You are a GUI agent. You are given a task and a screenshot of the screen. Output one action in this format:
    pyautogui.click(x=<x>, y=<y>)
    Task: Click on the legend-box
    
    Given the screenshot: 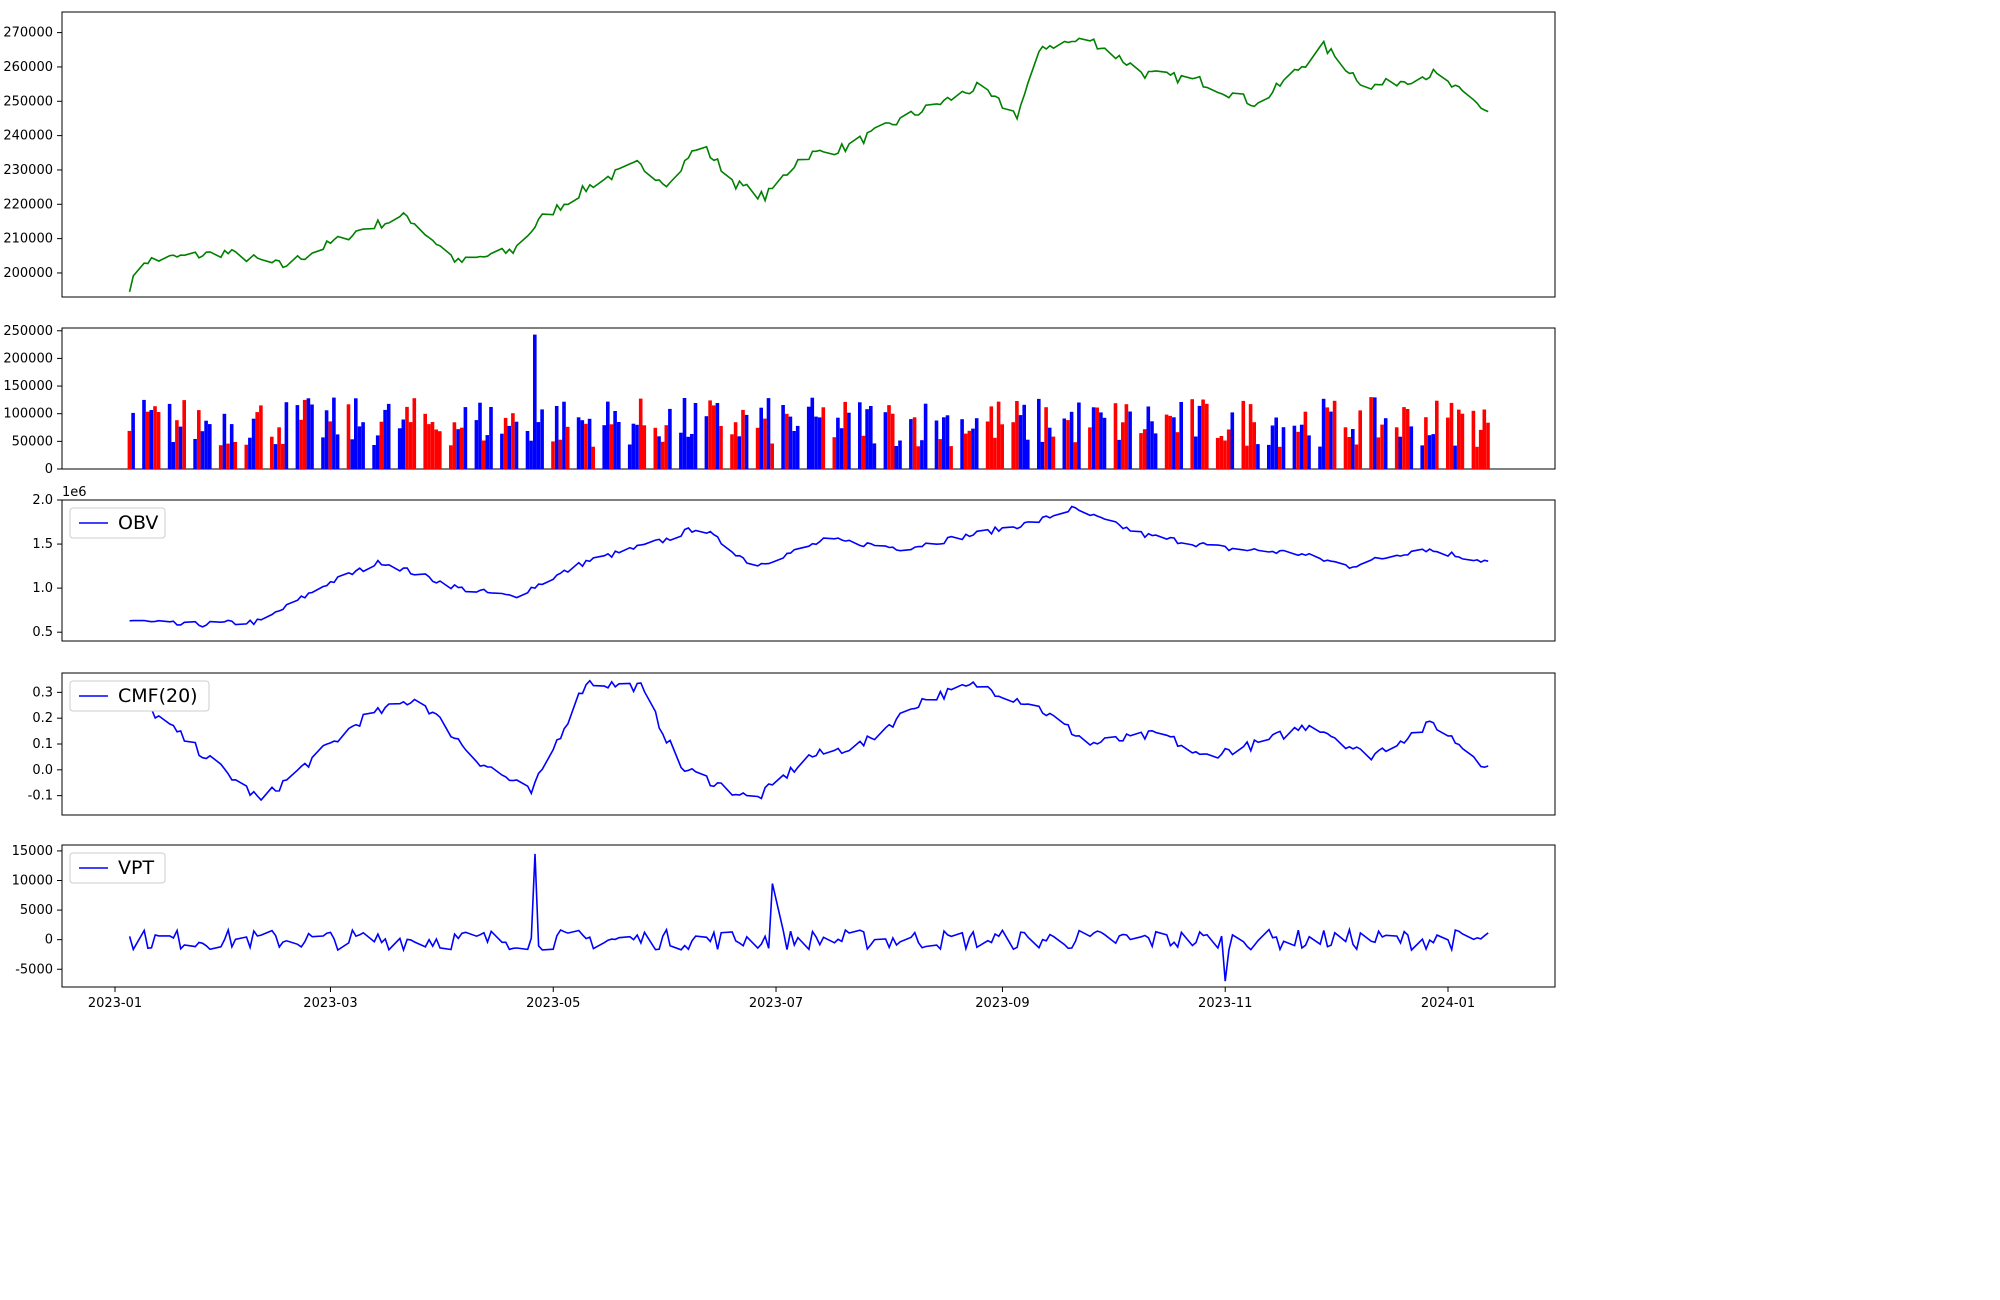 What is the action you would take?
    pyautogui.click(x=117, y=523)
    